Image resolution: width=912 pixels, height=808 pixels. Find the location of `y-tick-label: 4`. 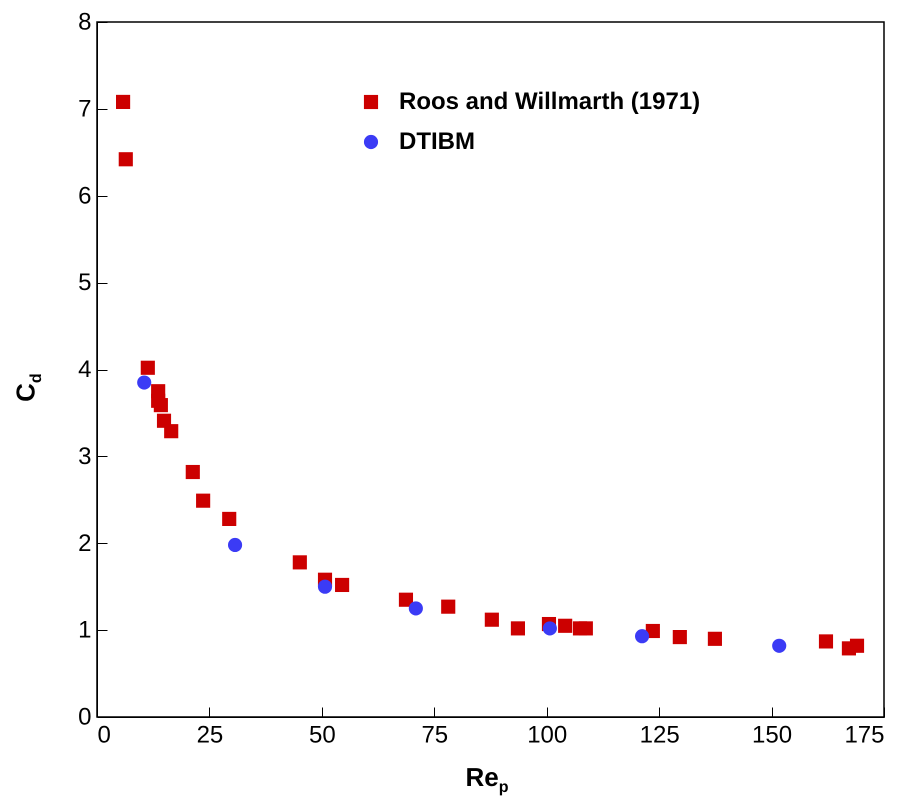

y-tick-label: 4 is located at coordinates (85, 369).